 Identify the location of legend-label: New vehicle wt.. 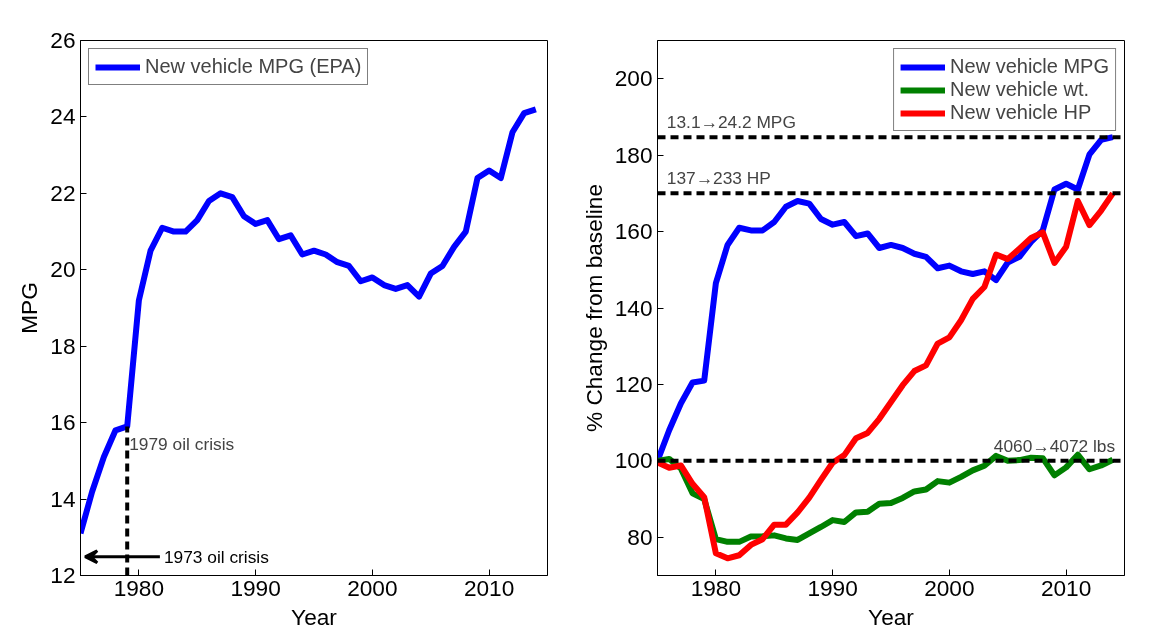
(1019, 89).